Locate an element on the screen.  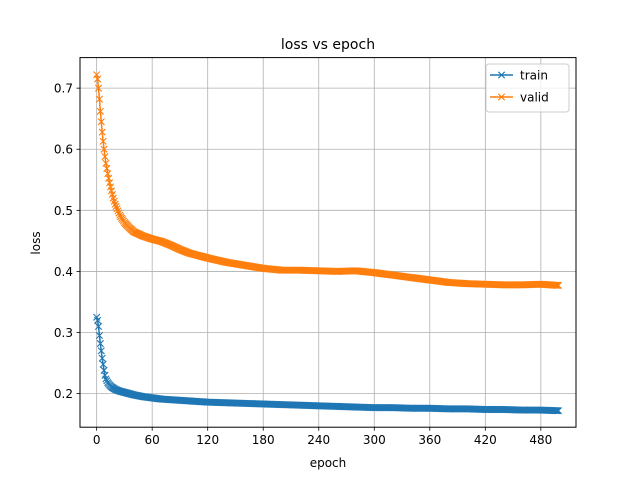
y-axis-label: loss is located at coordinates (36, 242).